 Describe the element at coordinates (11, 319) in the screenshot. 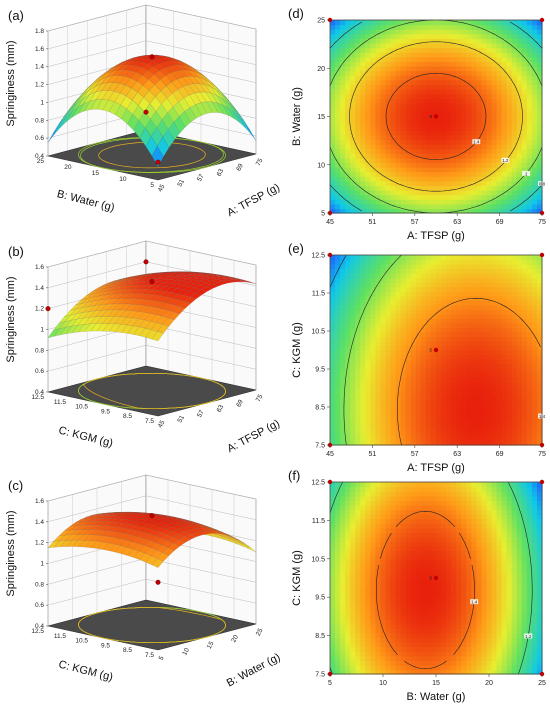

I see `z-axis-title: Springiness (mm)` at that location.